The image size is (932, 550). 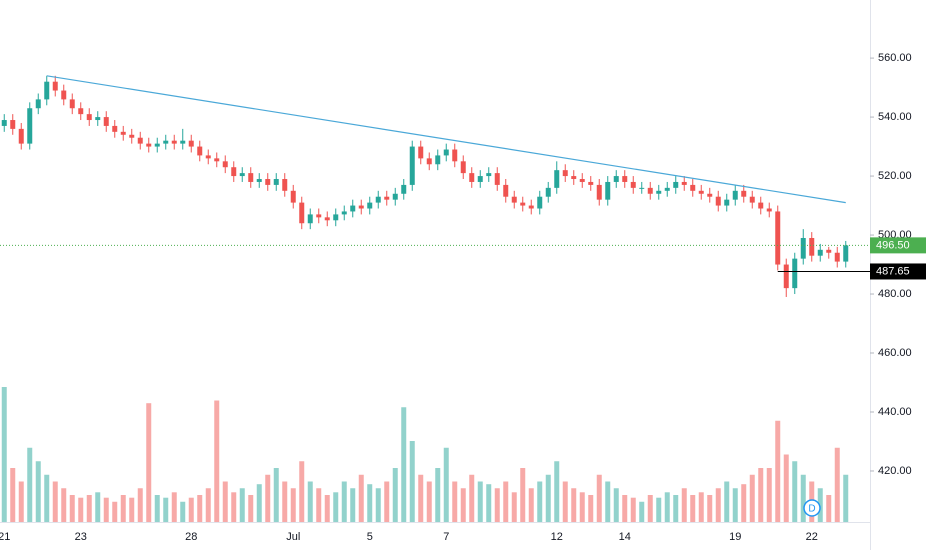 What do you see at coordinates (735, 537) in the screenshot?
I see `x-tick-label: 19` at bounding box center [735, 537].